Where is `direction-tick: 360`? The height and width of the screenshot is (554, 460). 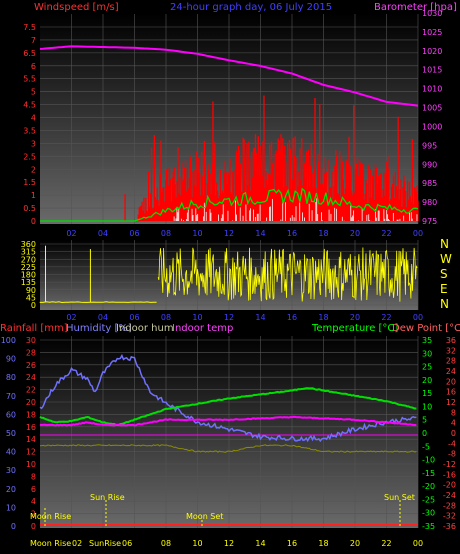 direction-tick: 360 is located at coordinates (28, 244).